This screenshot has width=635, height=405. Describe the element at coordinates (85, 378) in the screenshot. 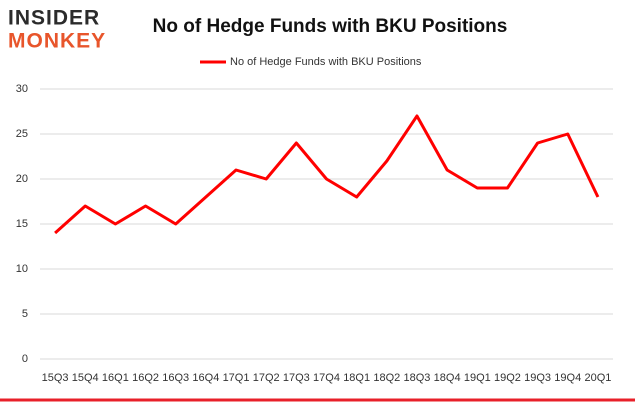

I see `x-tick-label: 15Q4` at that location.